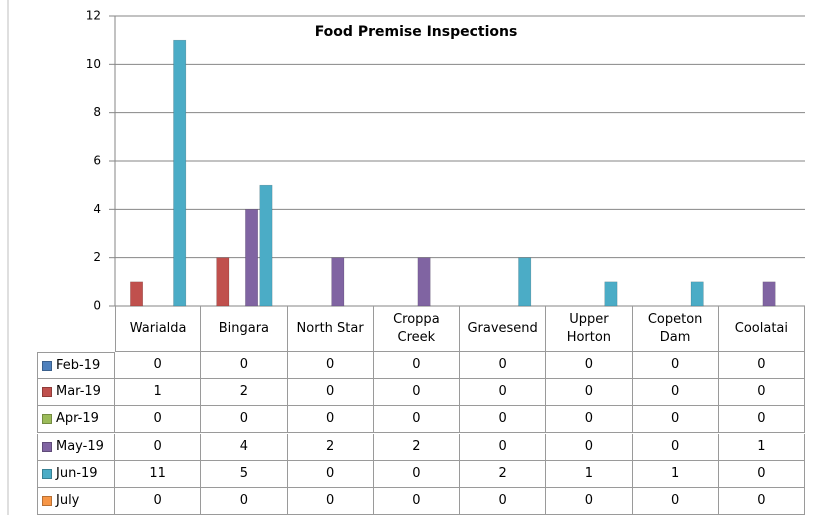 The width and height of the screenshot is (814, 515). What do you see at coordinates (158, 474) in the screenshot?
I see `table-value: 11` at bounding box center [158, 474].